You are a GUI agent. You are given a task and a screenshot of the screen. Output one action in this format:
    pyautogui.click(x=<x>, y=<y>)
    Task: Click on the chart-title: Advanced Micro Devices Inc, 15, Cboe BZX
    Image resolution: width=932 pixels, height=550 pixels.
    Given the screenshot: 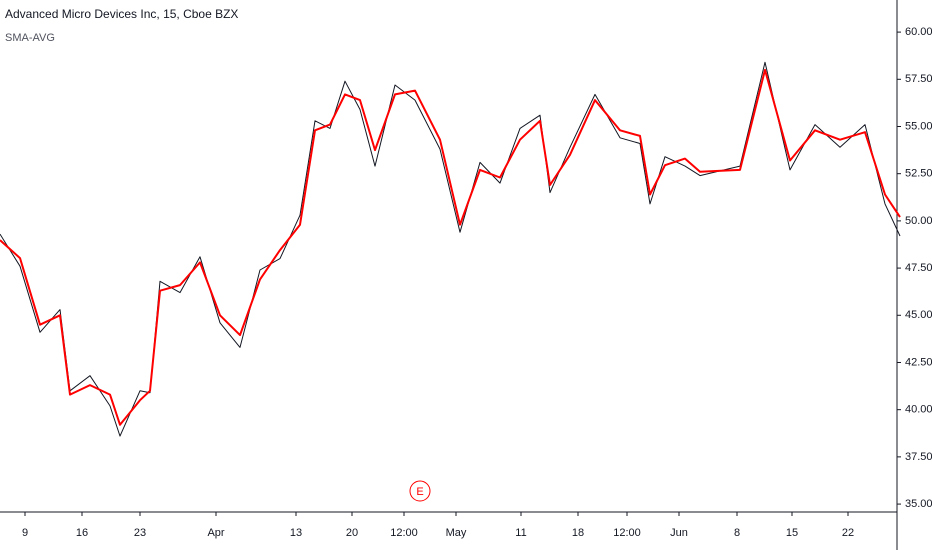 What is the action you would take?
    pyautogui.click(x=121, y=14)
    